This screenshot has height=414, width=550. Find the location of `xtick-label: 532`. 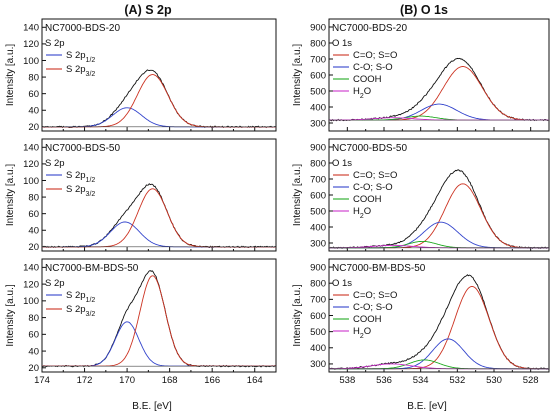

xtick-label: 532 is located at coordinates (457, 380).